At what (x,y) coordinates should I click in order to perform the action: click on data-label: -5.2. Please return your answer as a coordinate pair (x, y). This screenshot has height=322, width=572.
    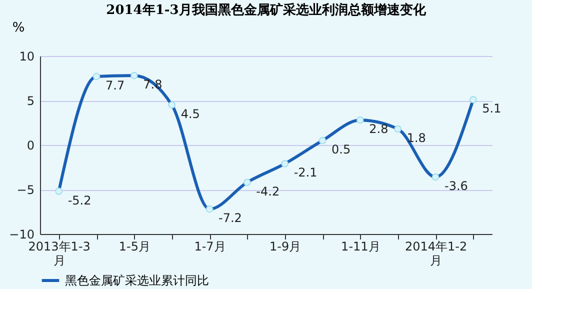
    Looking at the image, I should click on (80, 200).